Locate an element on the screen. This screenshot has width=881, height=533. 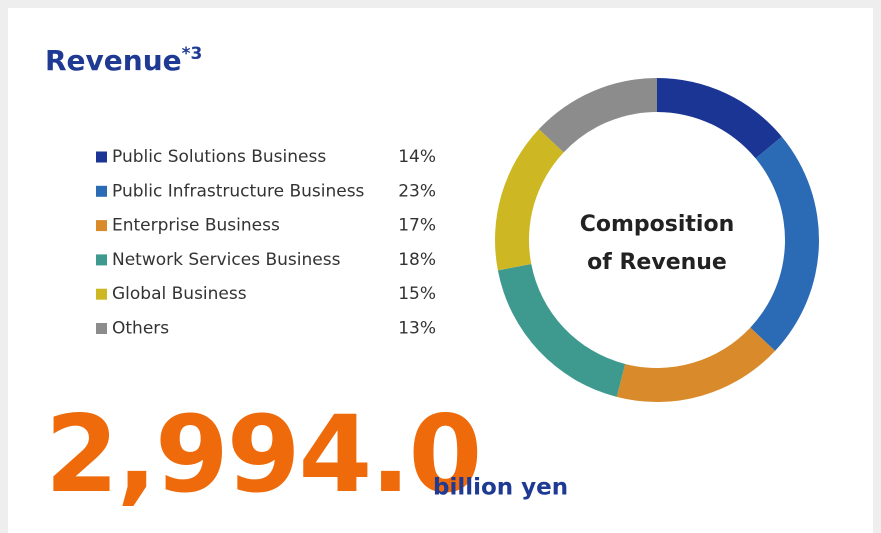
value-label: 14% is located at coordinates (417, 157).